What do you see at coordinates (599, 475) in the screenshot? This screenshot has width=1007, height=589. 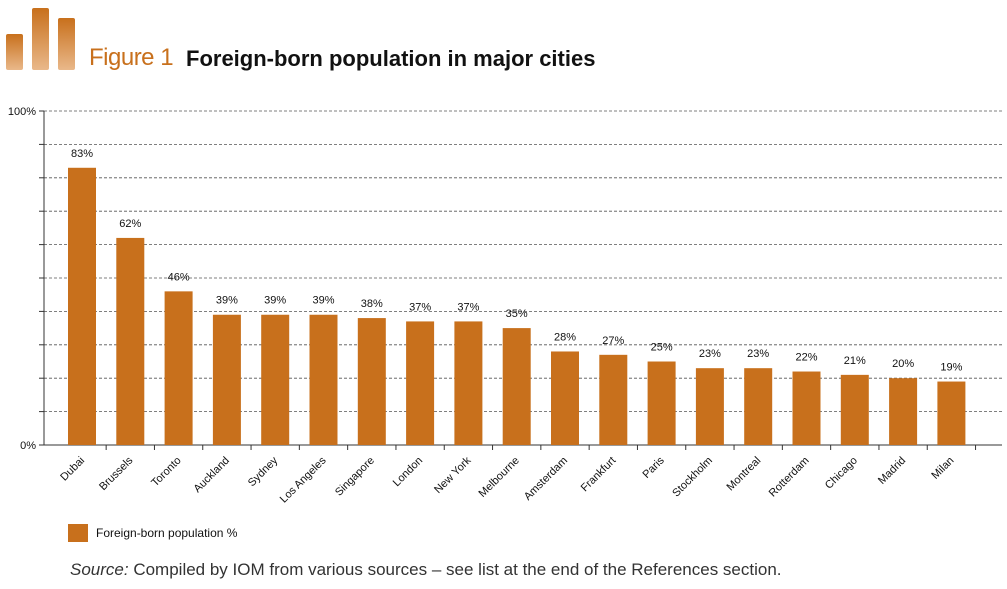 I see `category-label: Frankfurt` at bounding box center [599, 475].